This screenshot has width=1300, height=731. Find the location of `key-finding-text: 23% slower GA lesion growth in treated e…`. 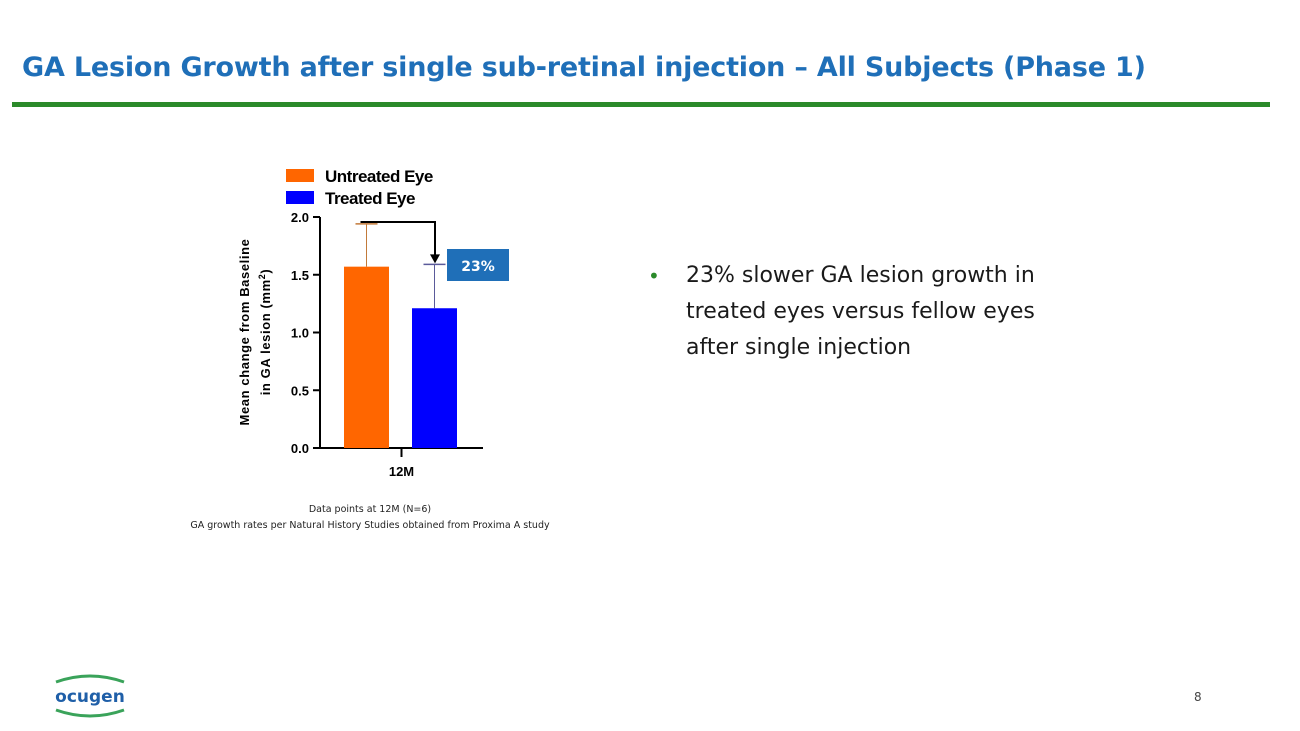

key-finding-text: 23% slower GA lesion growth in treated e… is located at coordinates (860, 311).